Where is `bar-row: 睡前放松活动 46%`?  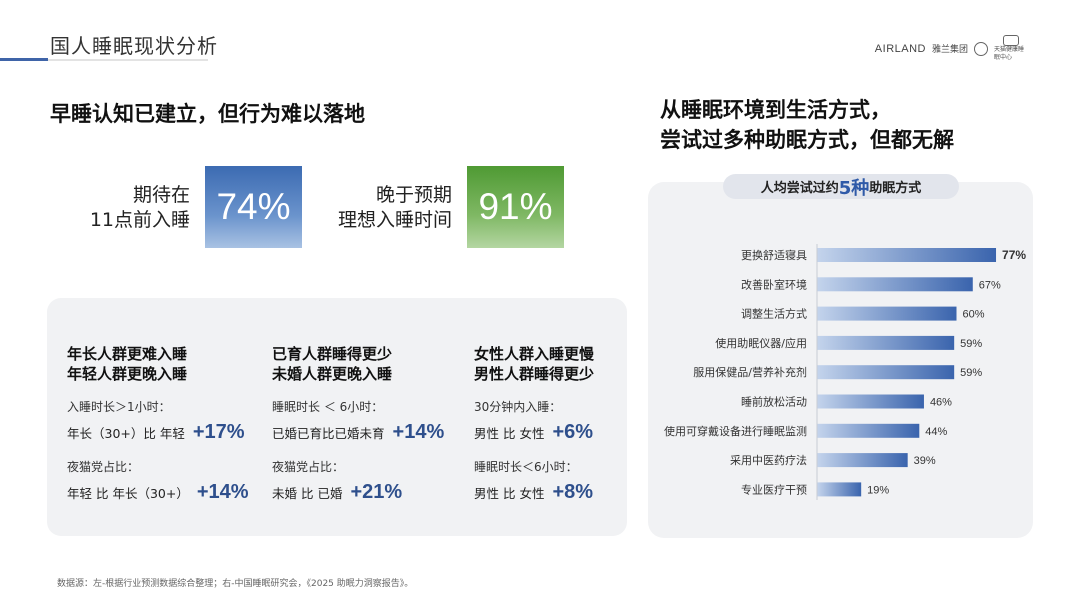 bar-row: 睡前放松活动 46% is located at coordinates (846, 401).